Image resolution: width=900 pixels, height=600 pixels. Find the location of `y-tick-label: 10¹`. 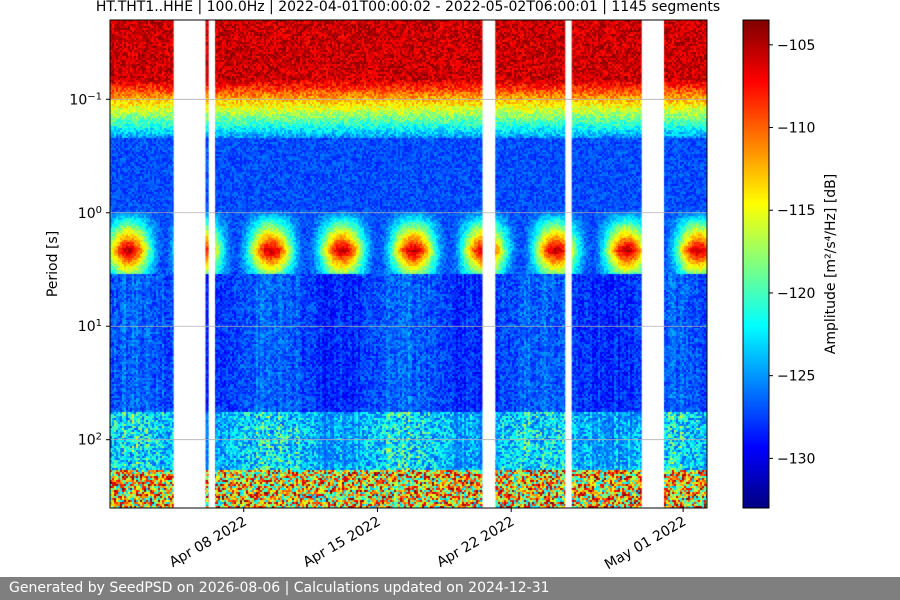

y-tick-label: 10¹ is located at coordinates (90, 327).